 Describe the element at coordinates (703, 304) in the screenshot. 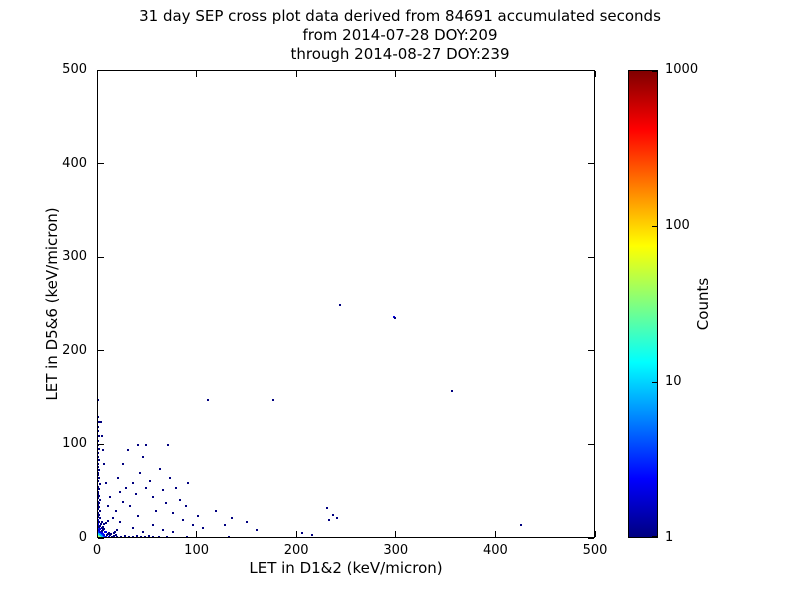

I see `colorbar-label: Counts` at that location.